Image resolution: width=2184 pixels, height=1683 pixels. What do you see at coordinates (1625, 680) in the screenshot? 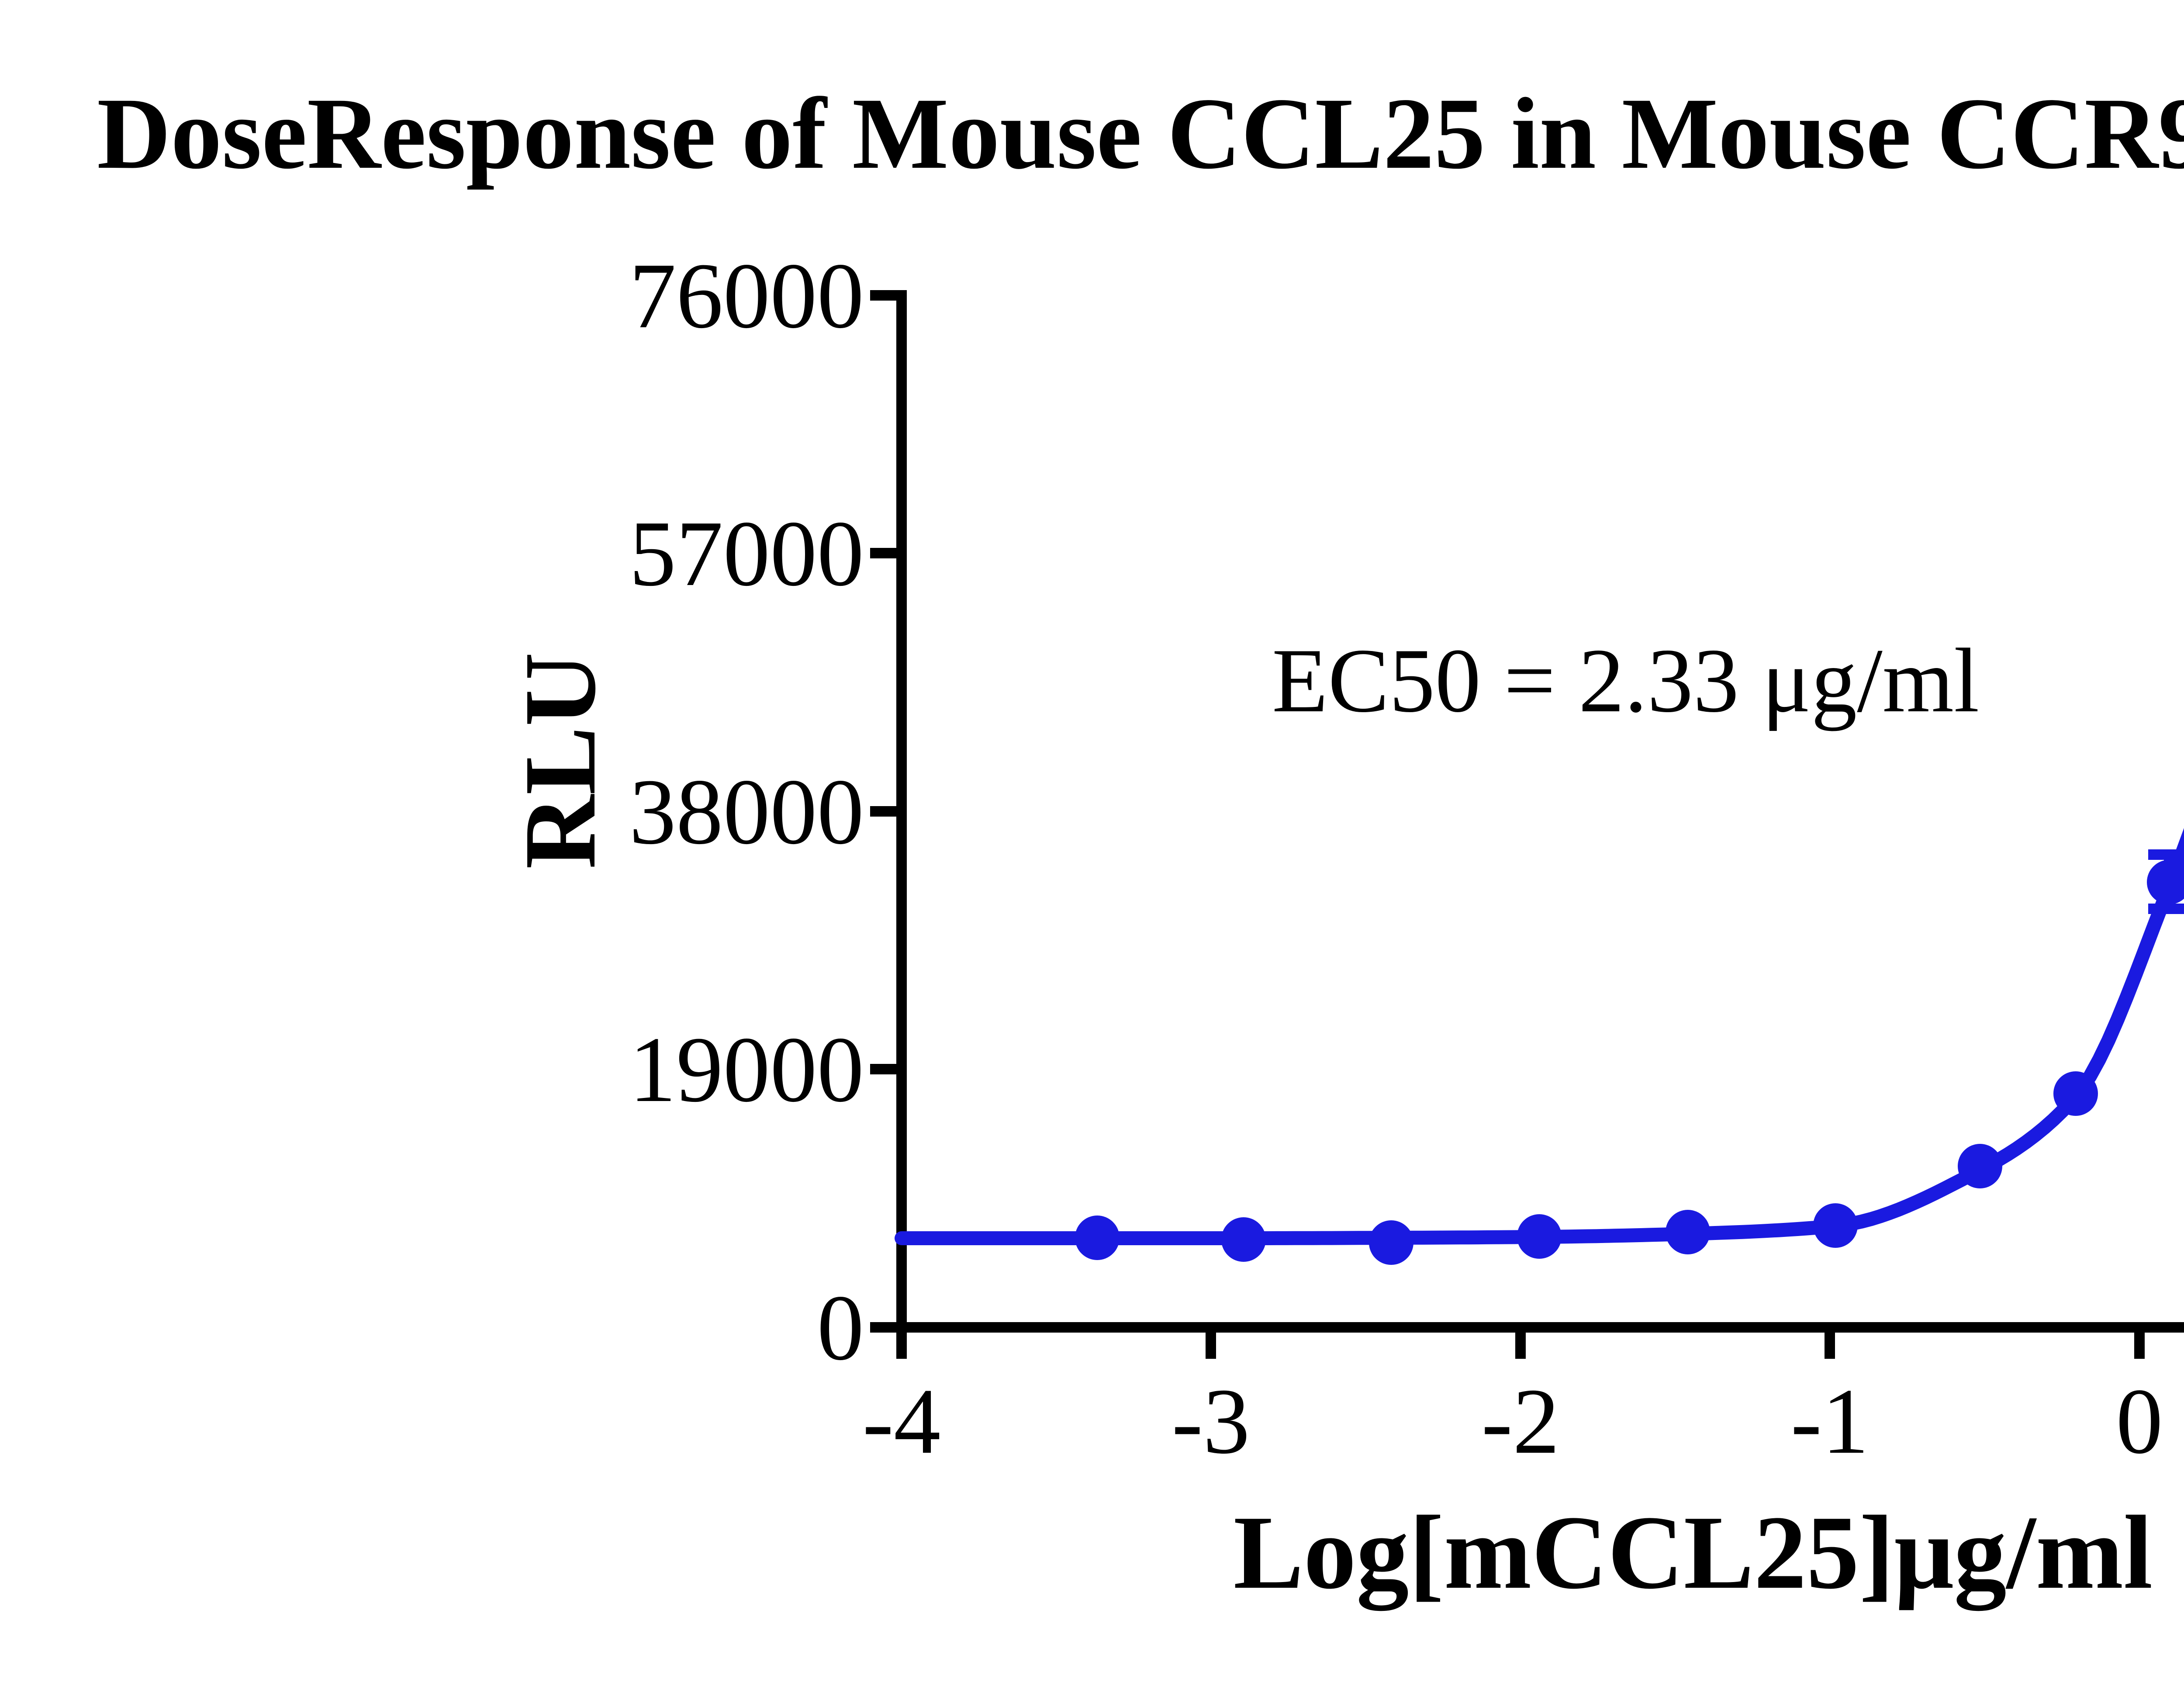
I see `svg-text: EC50 = 2.33 μg/ml` at bounding box center [1625, 680].